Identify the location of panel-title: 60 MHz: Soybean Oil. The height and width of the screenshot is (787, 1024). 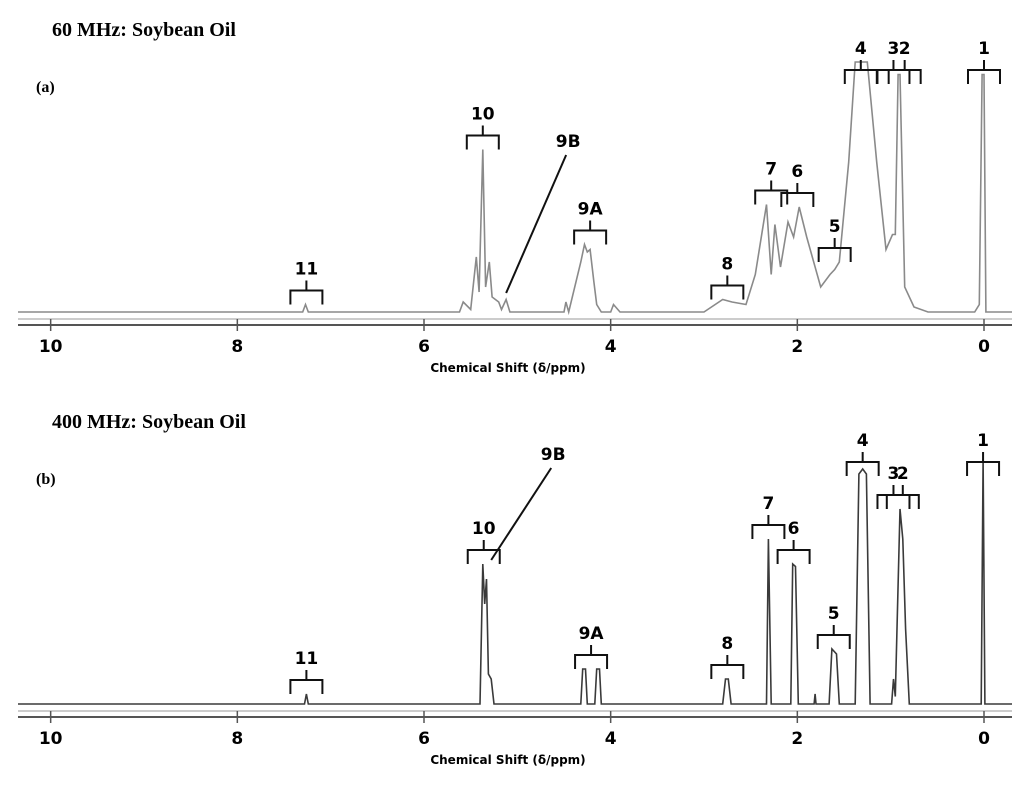
(144, 30).